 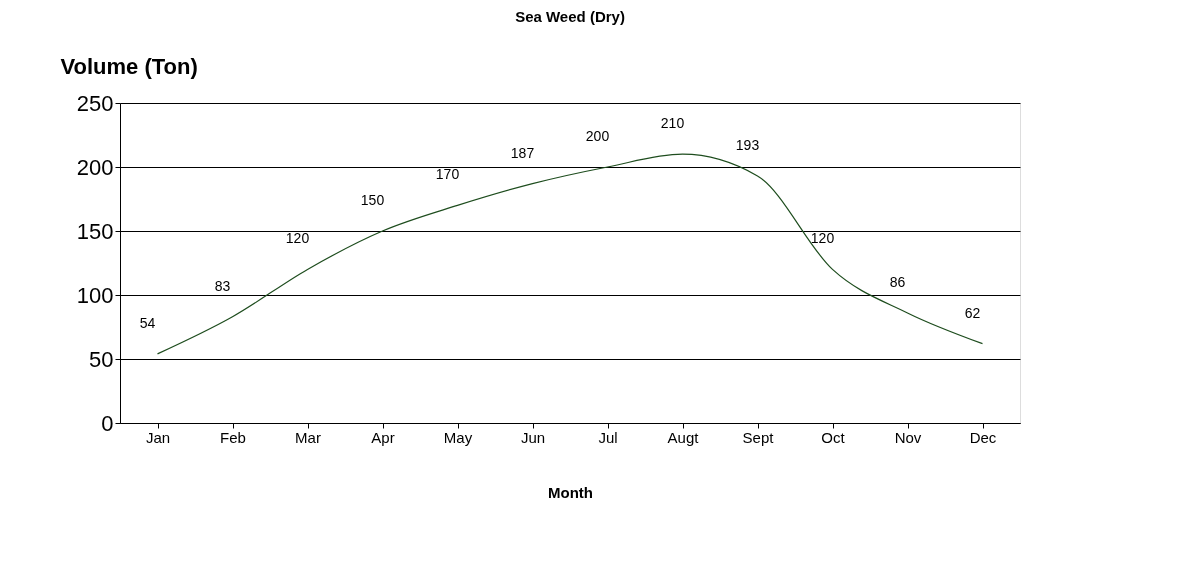 I want to click on x-tick-label: Sept, so click(x=758, y=437).